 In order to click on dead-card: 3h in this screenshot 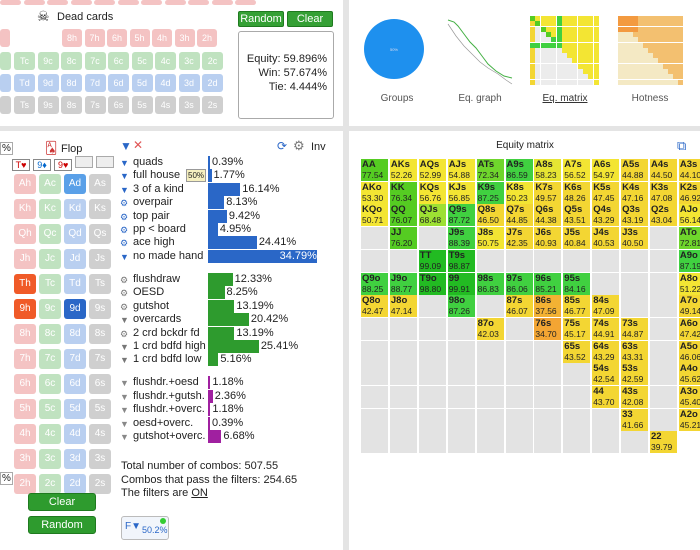, I will do `click(184, 38)`.